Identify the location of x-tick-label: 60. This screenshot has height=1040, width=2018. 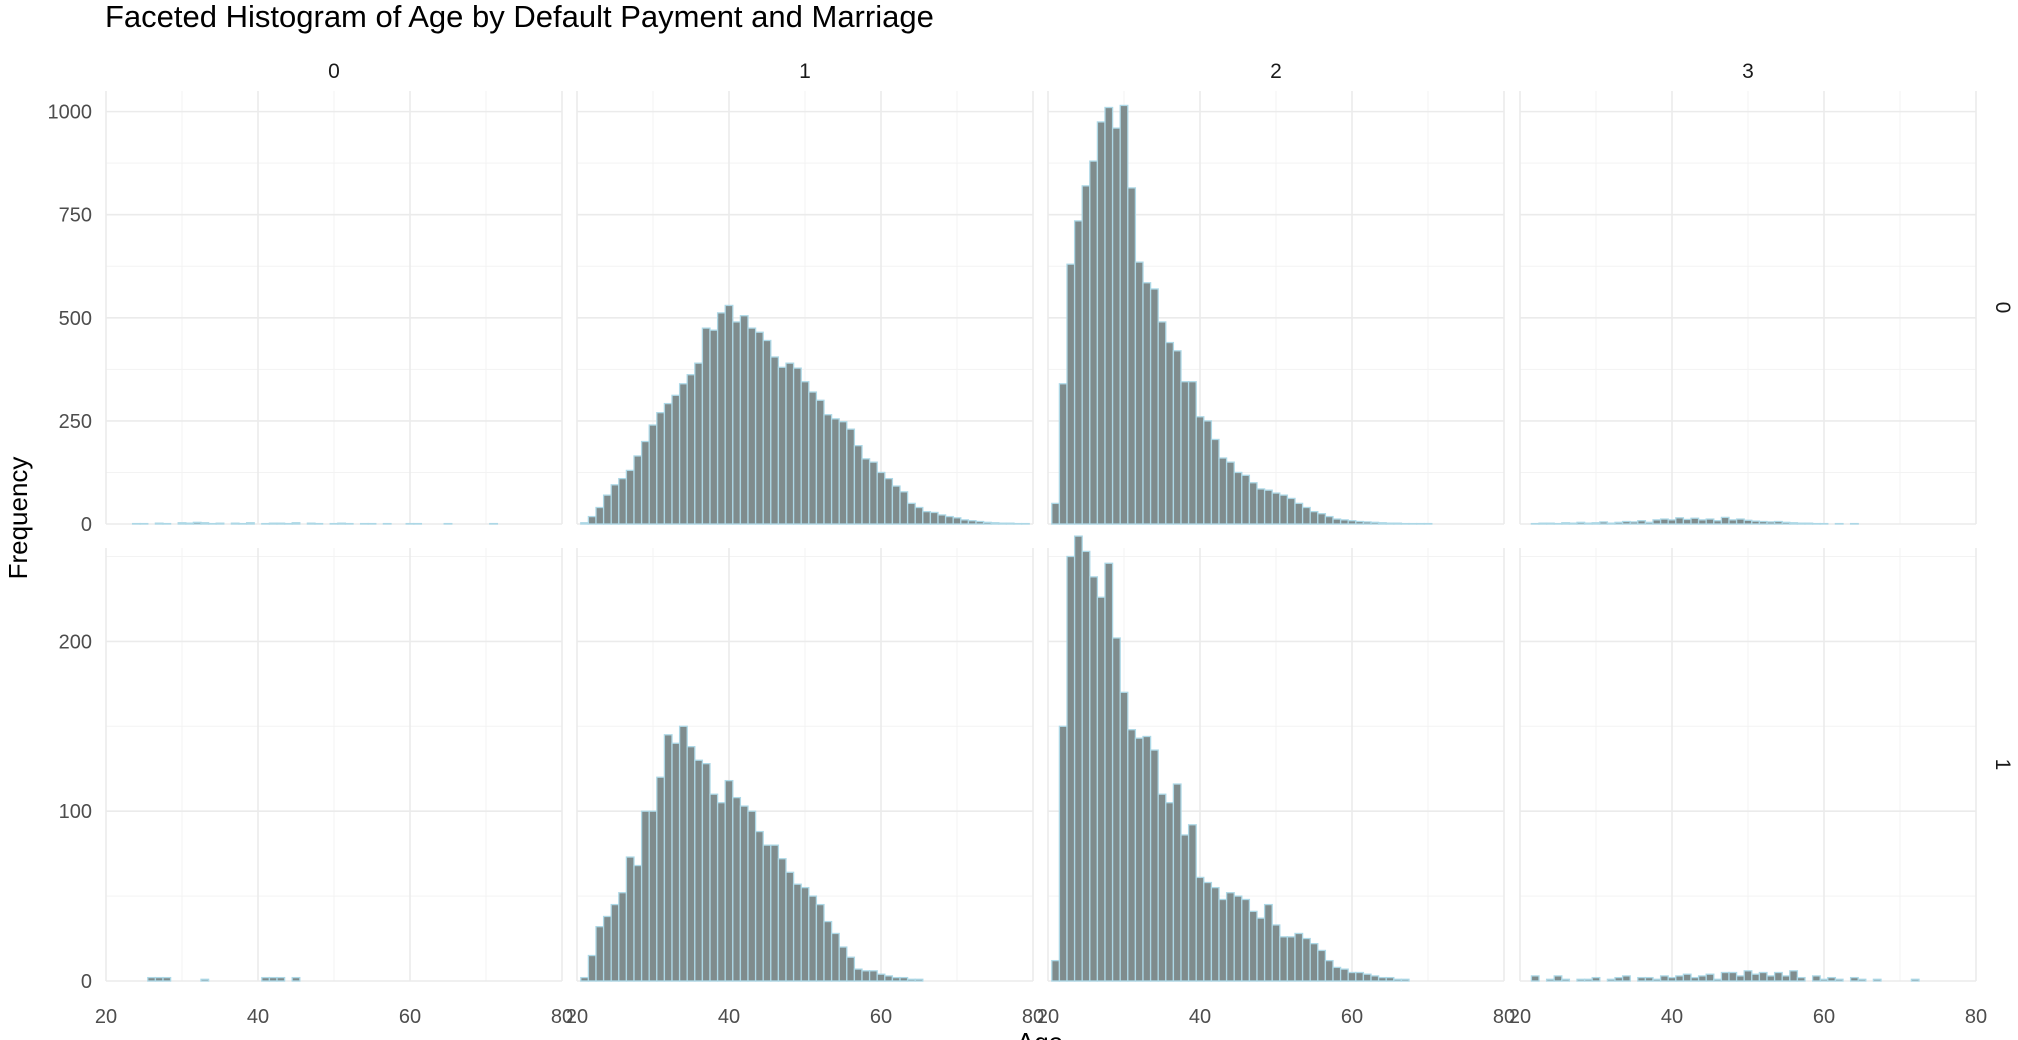
(881, 1017).